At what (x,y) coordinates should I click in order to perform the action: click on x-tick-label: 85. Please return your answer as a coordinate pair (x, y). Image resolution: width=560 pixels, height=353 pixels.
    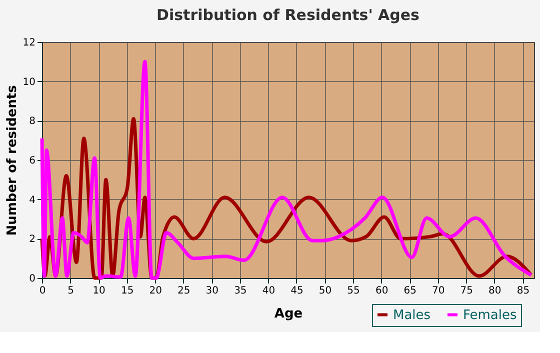
    Looking at the image, I should click on (523, 291).